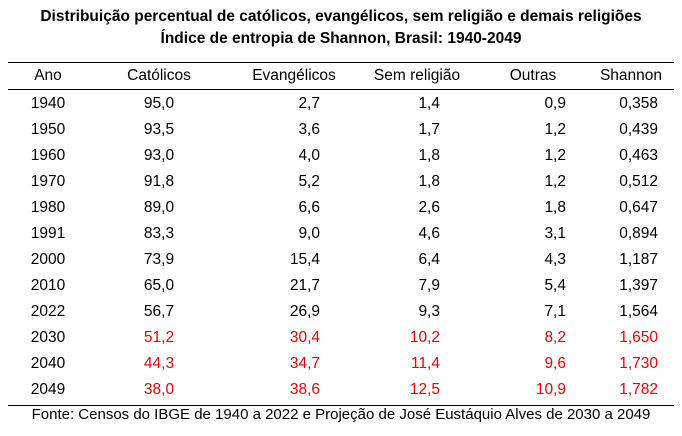 The height and width of the screenshot is (436, 682). Describe the element at coordinates (159, 181) in the screenshot. I see `cell-catolicos: 91,8` at that location.